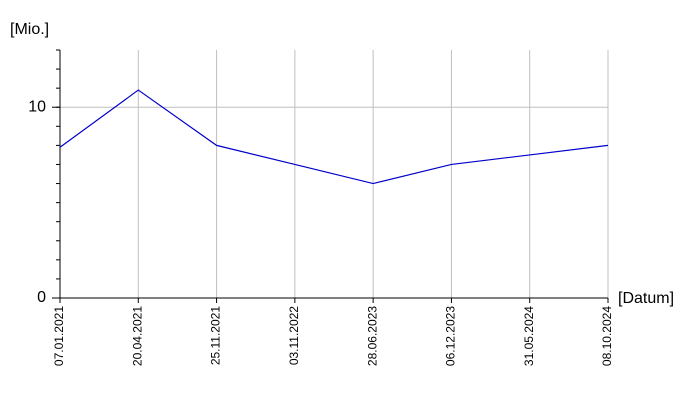  I want to click on x-tick-label: 07.01.2021, so click(59, 336).